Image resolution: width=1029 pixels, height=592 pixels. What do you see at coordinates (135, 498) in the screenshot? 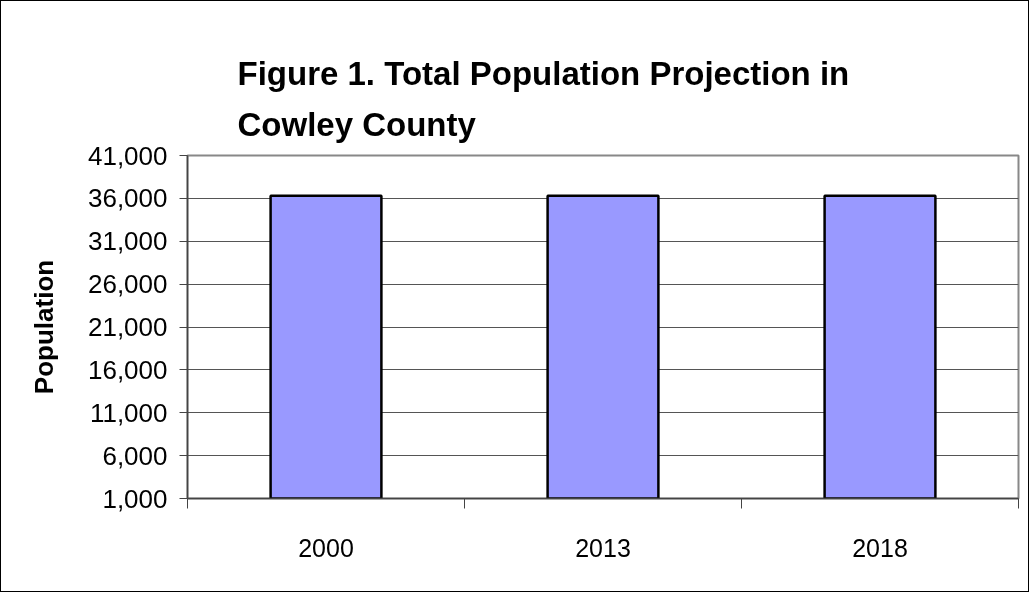
I see `y-tick-label: 1,000` at bounding box center [135, 498].